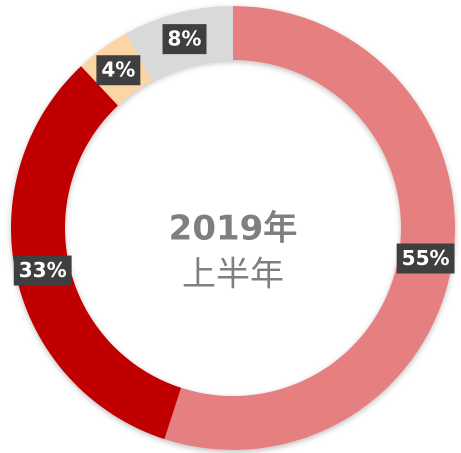 The width and height of the screenshot is (461, 453). I want to click on data-label-text: 8%, so click(185, 39).